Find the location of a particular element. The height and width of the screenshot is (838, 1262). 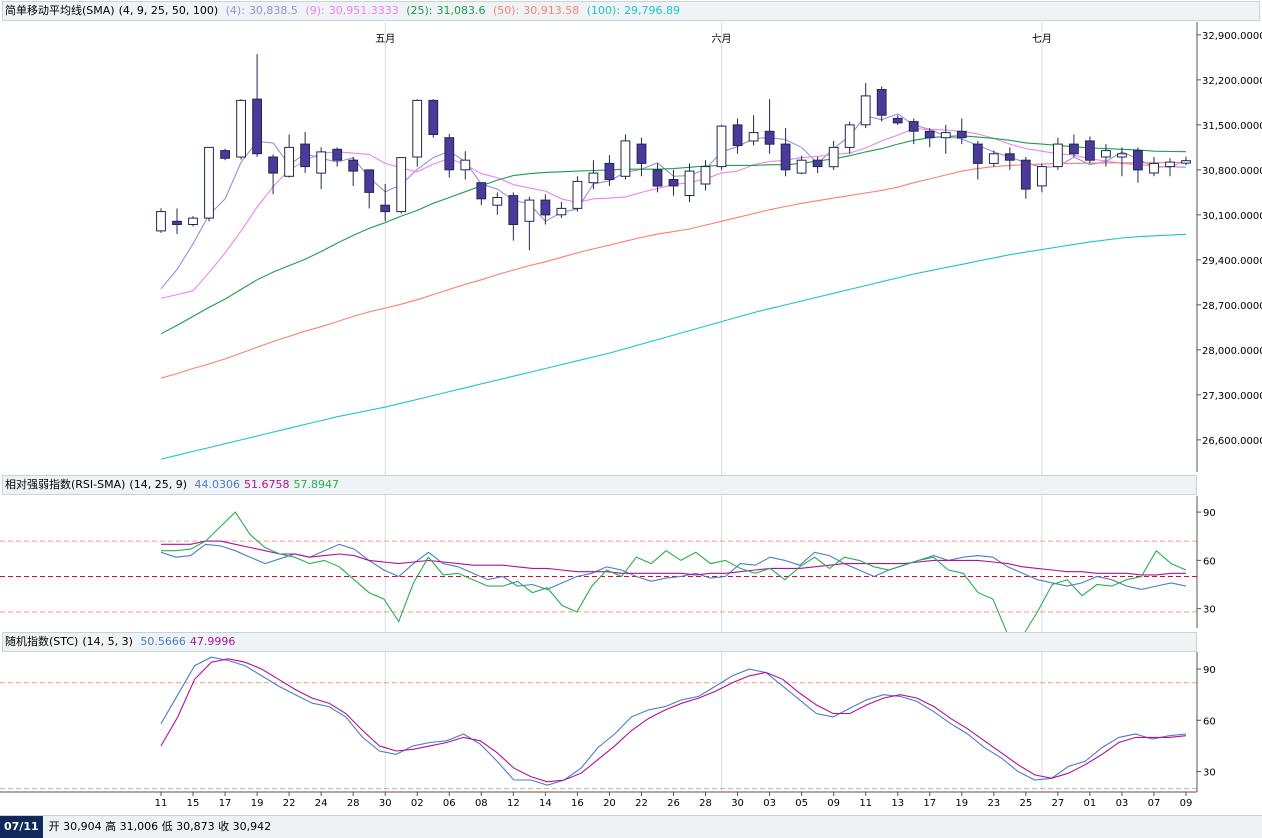

rsi-params: (14, 25, 9) is located at coordinates (158, 484).